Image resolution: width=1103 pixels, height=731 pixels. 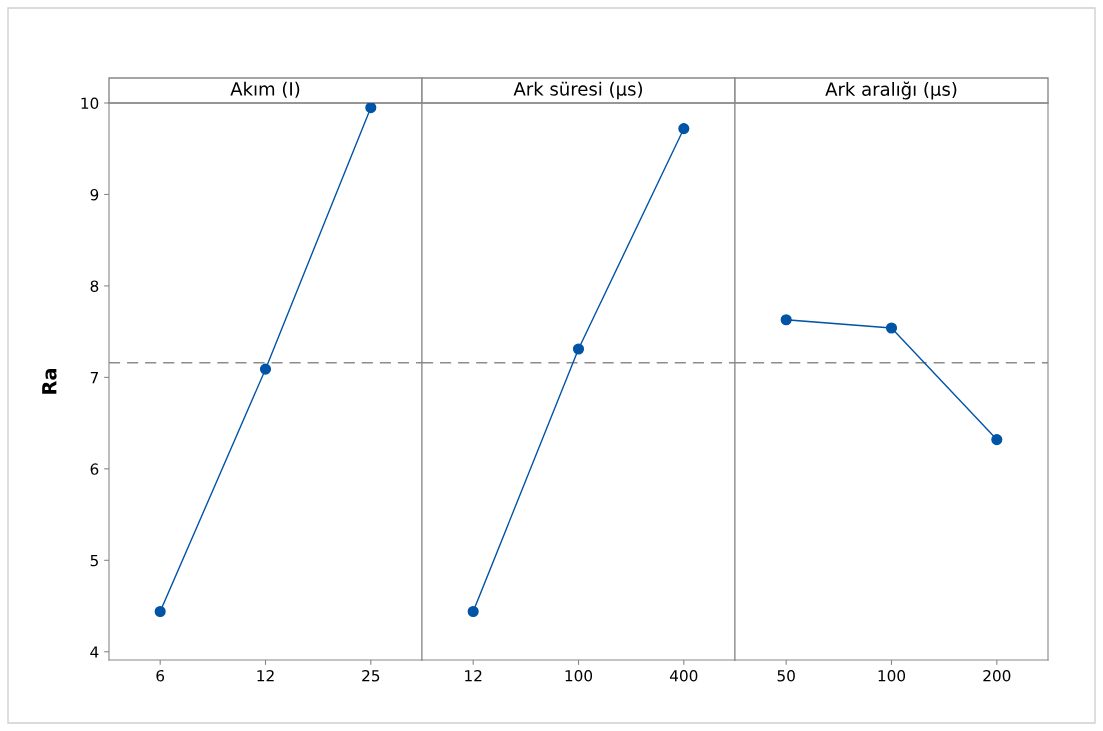 What do you see at coordinates (94, 652) in the screenshot?
I see `y-tick-label: 4` at bounding box center [94, 652].